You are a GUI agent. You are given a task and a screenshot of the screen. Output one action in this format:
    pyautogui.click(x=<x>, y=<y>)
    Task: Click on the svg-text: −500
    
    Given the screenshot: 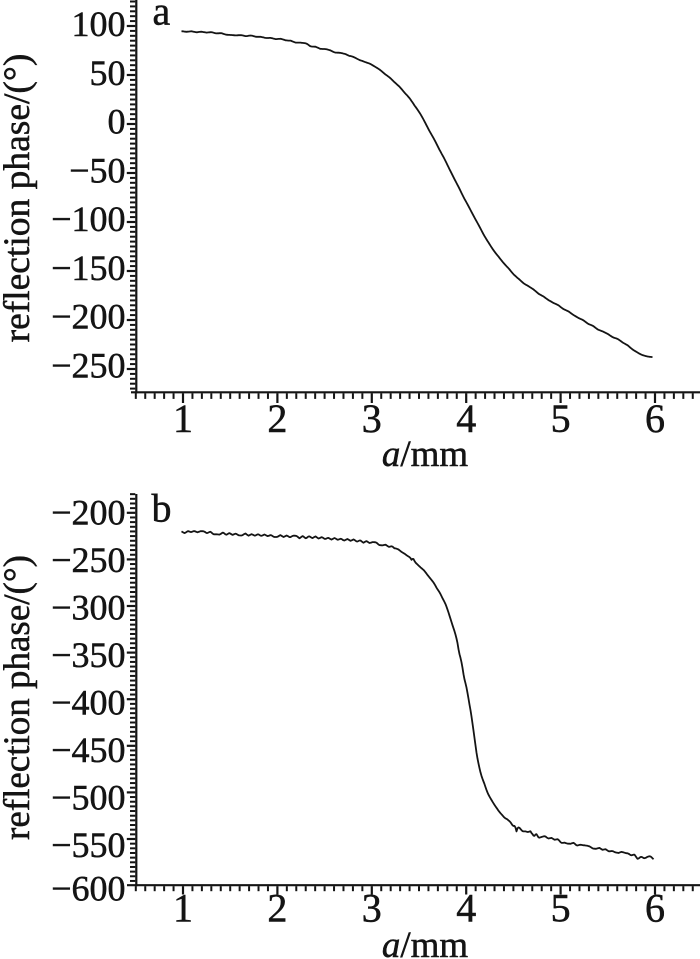 What is the action you would take?
    pyautogui.click(x=88, y=797)
    